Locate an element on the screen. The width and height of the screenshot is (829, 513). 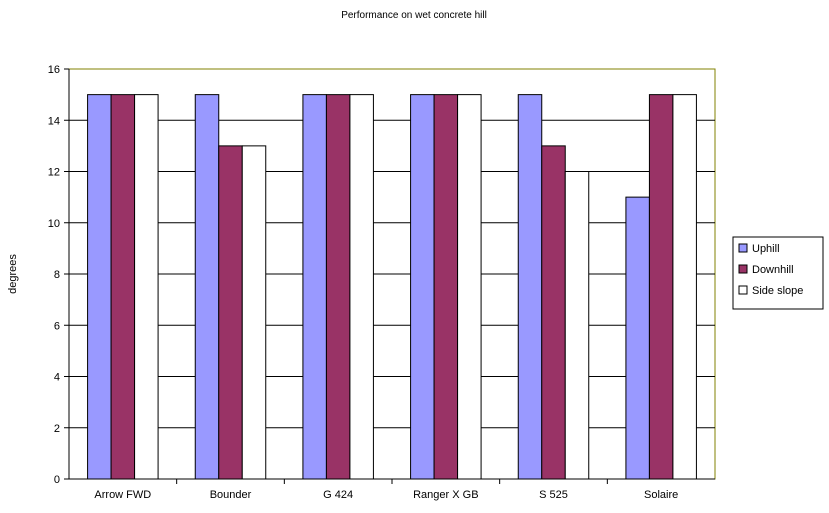
x-tick-label: S 525 is located at coordinates (553, 495).